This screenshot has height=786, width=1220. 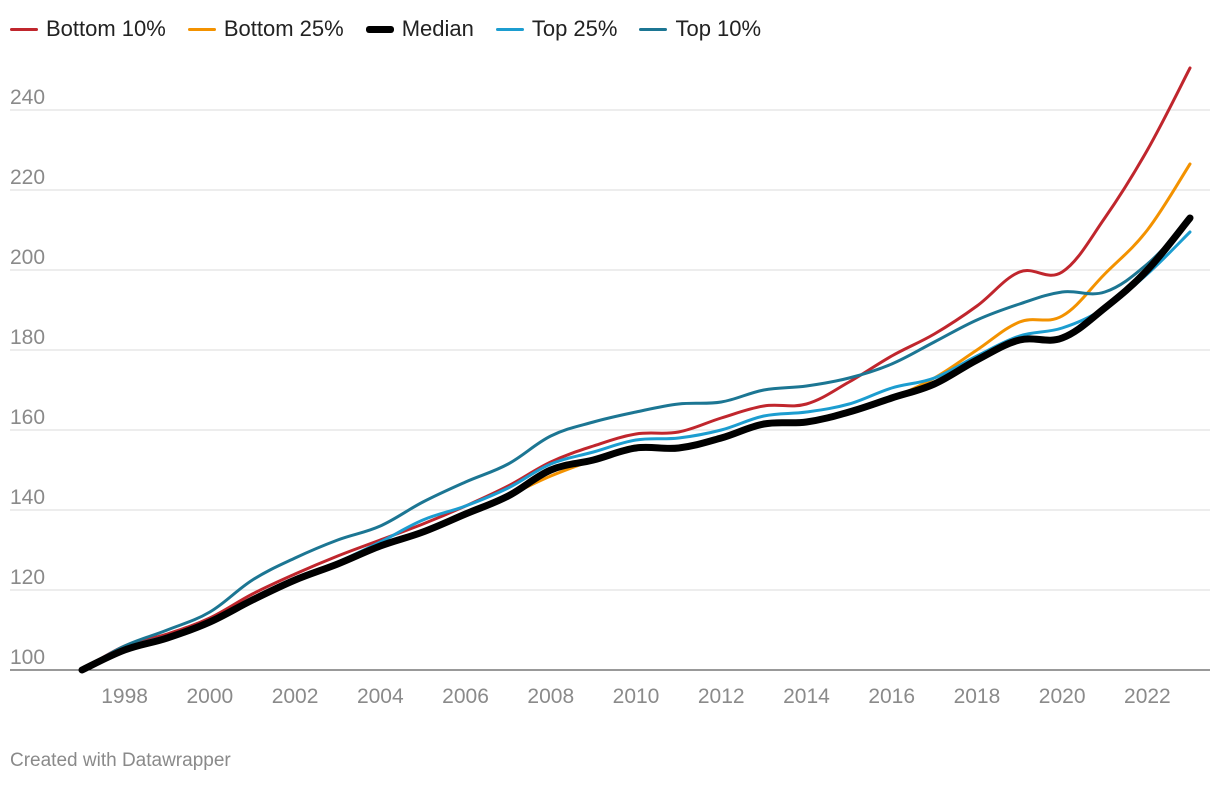 What do you see at coordinates (574, 28) in the screenshot?
I see `legend-label-top-25: Top 25%` at bounding box center [574, 28].